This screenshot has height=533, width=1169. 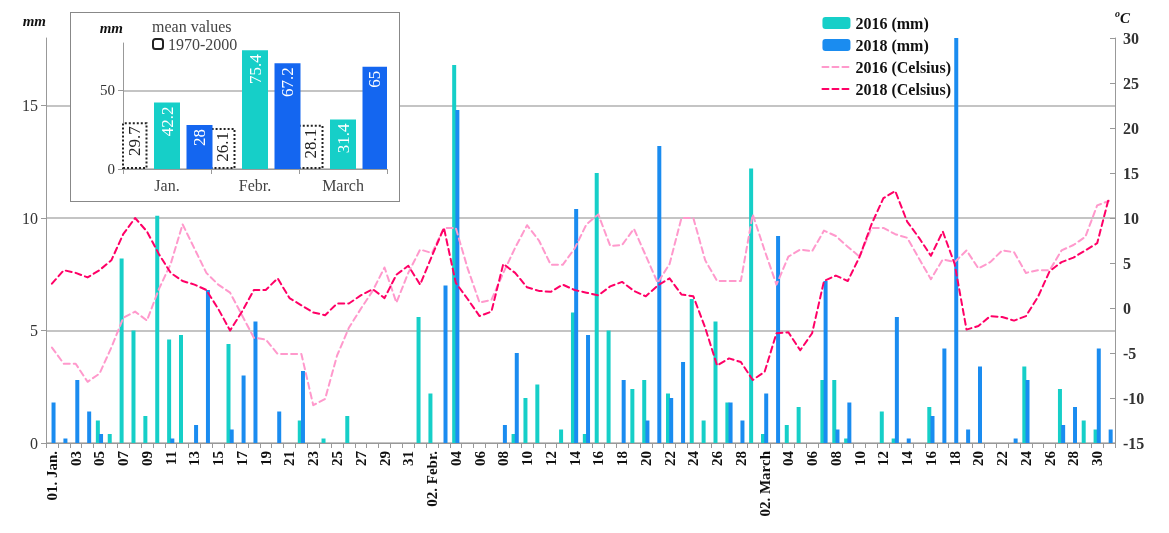 I want to click on data-label: 28, so click(x=199, y=137).